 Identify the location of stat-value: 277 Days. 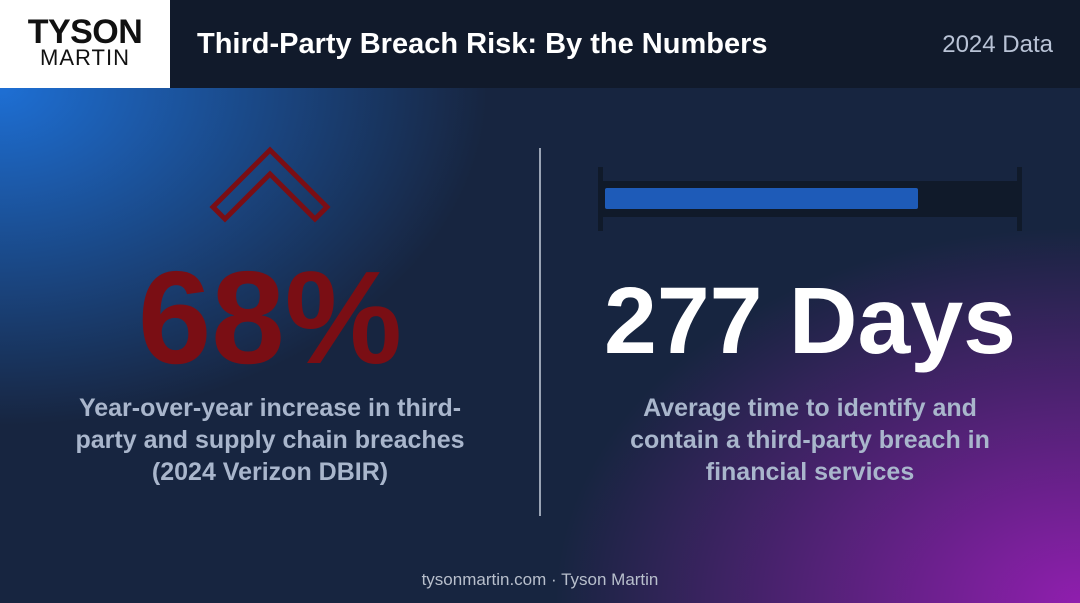
(809, 321).